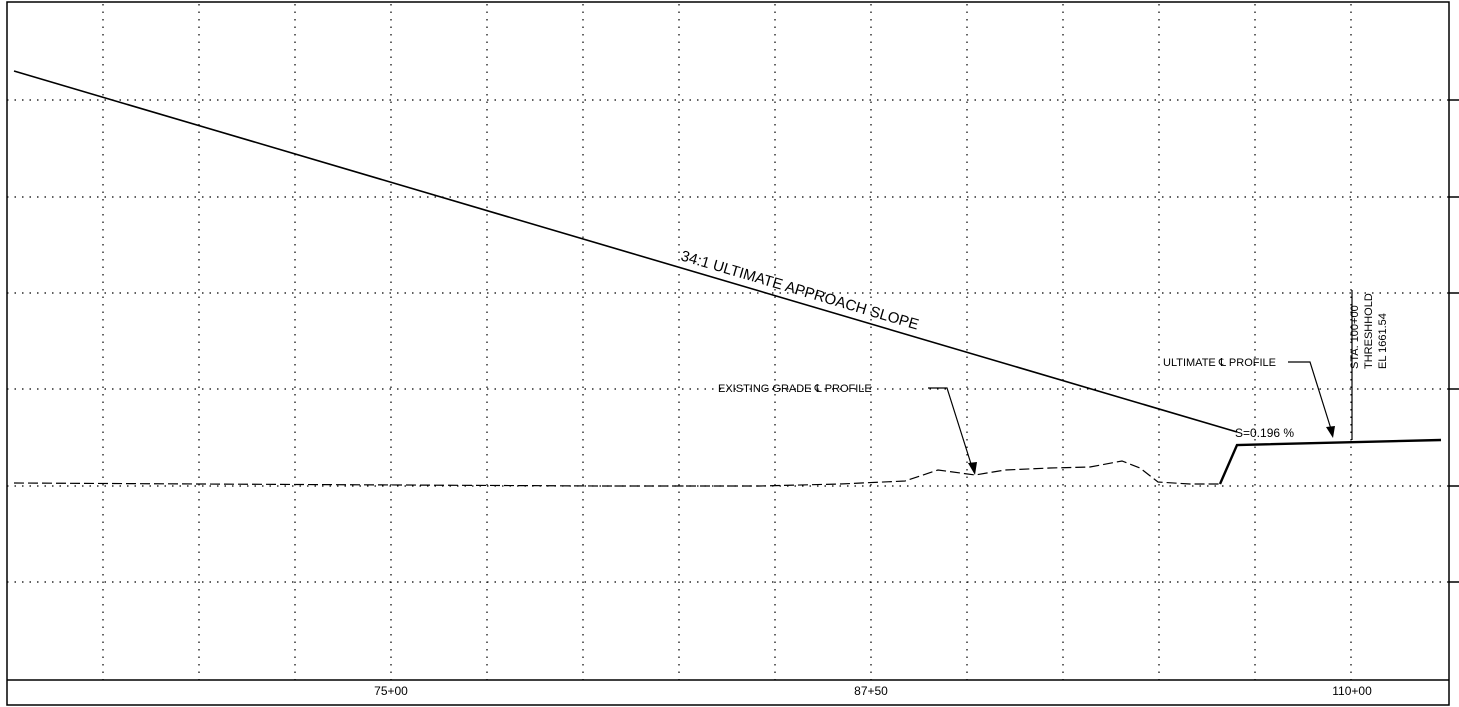 The width and height of the screenshot is (1459, 707). Describe the element at coordinates (1355, 337) in the screenshot. I see `threshold-station-label: STA. 100+00` at that location.